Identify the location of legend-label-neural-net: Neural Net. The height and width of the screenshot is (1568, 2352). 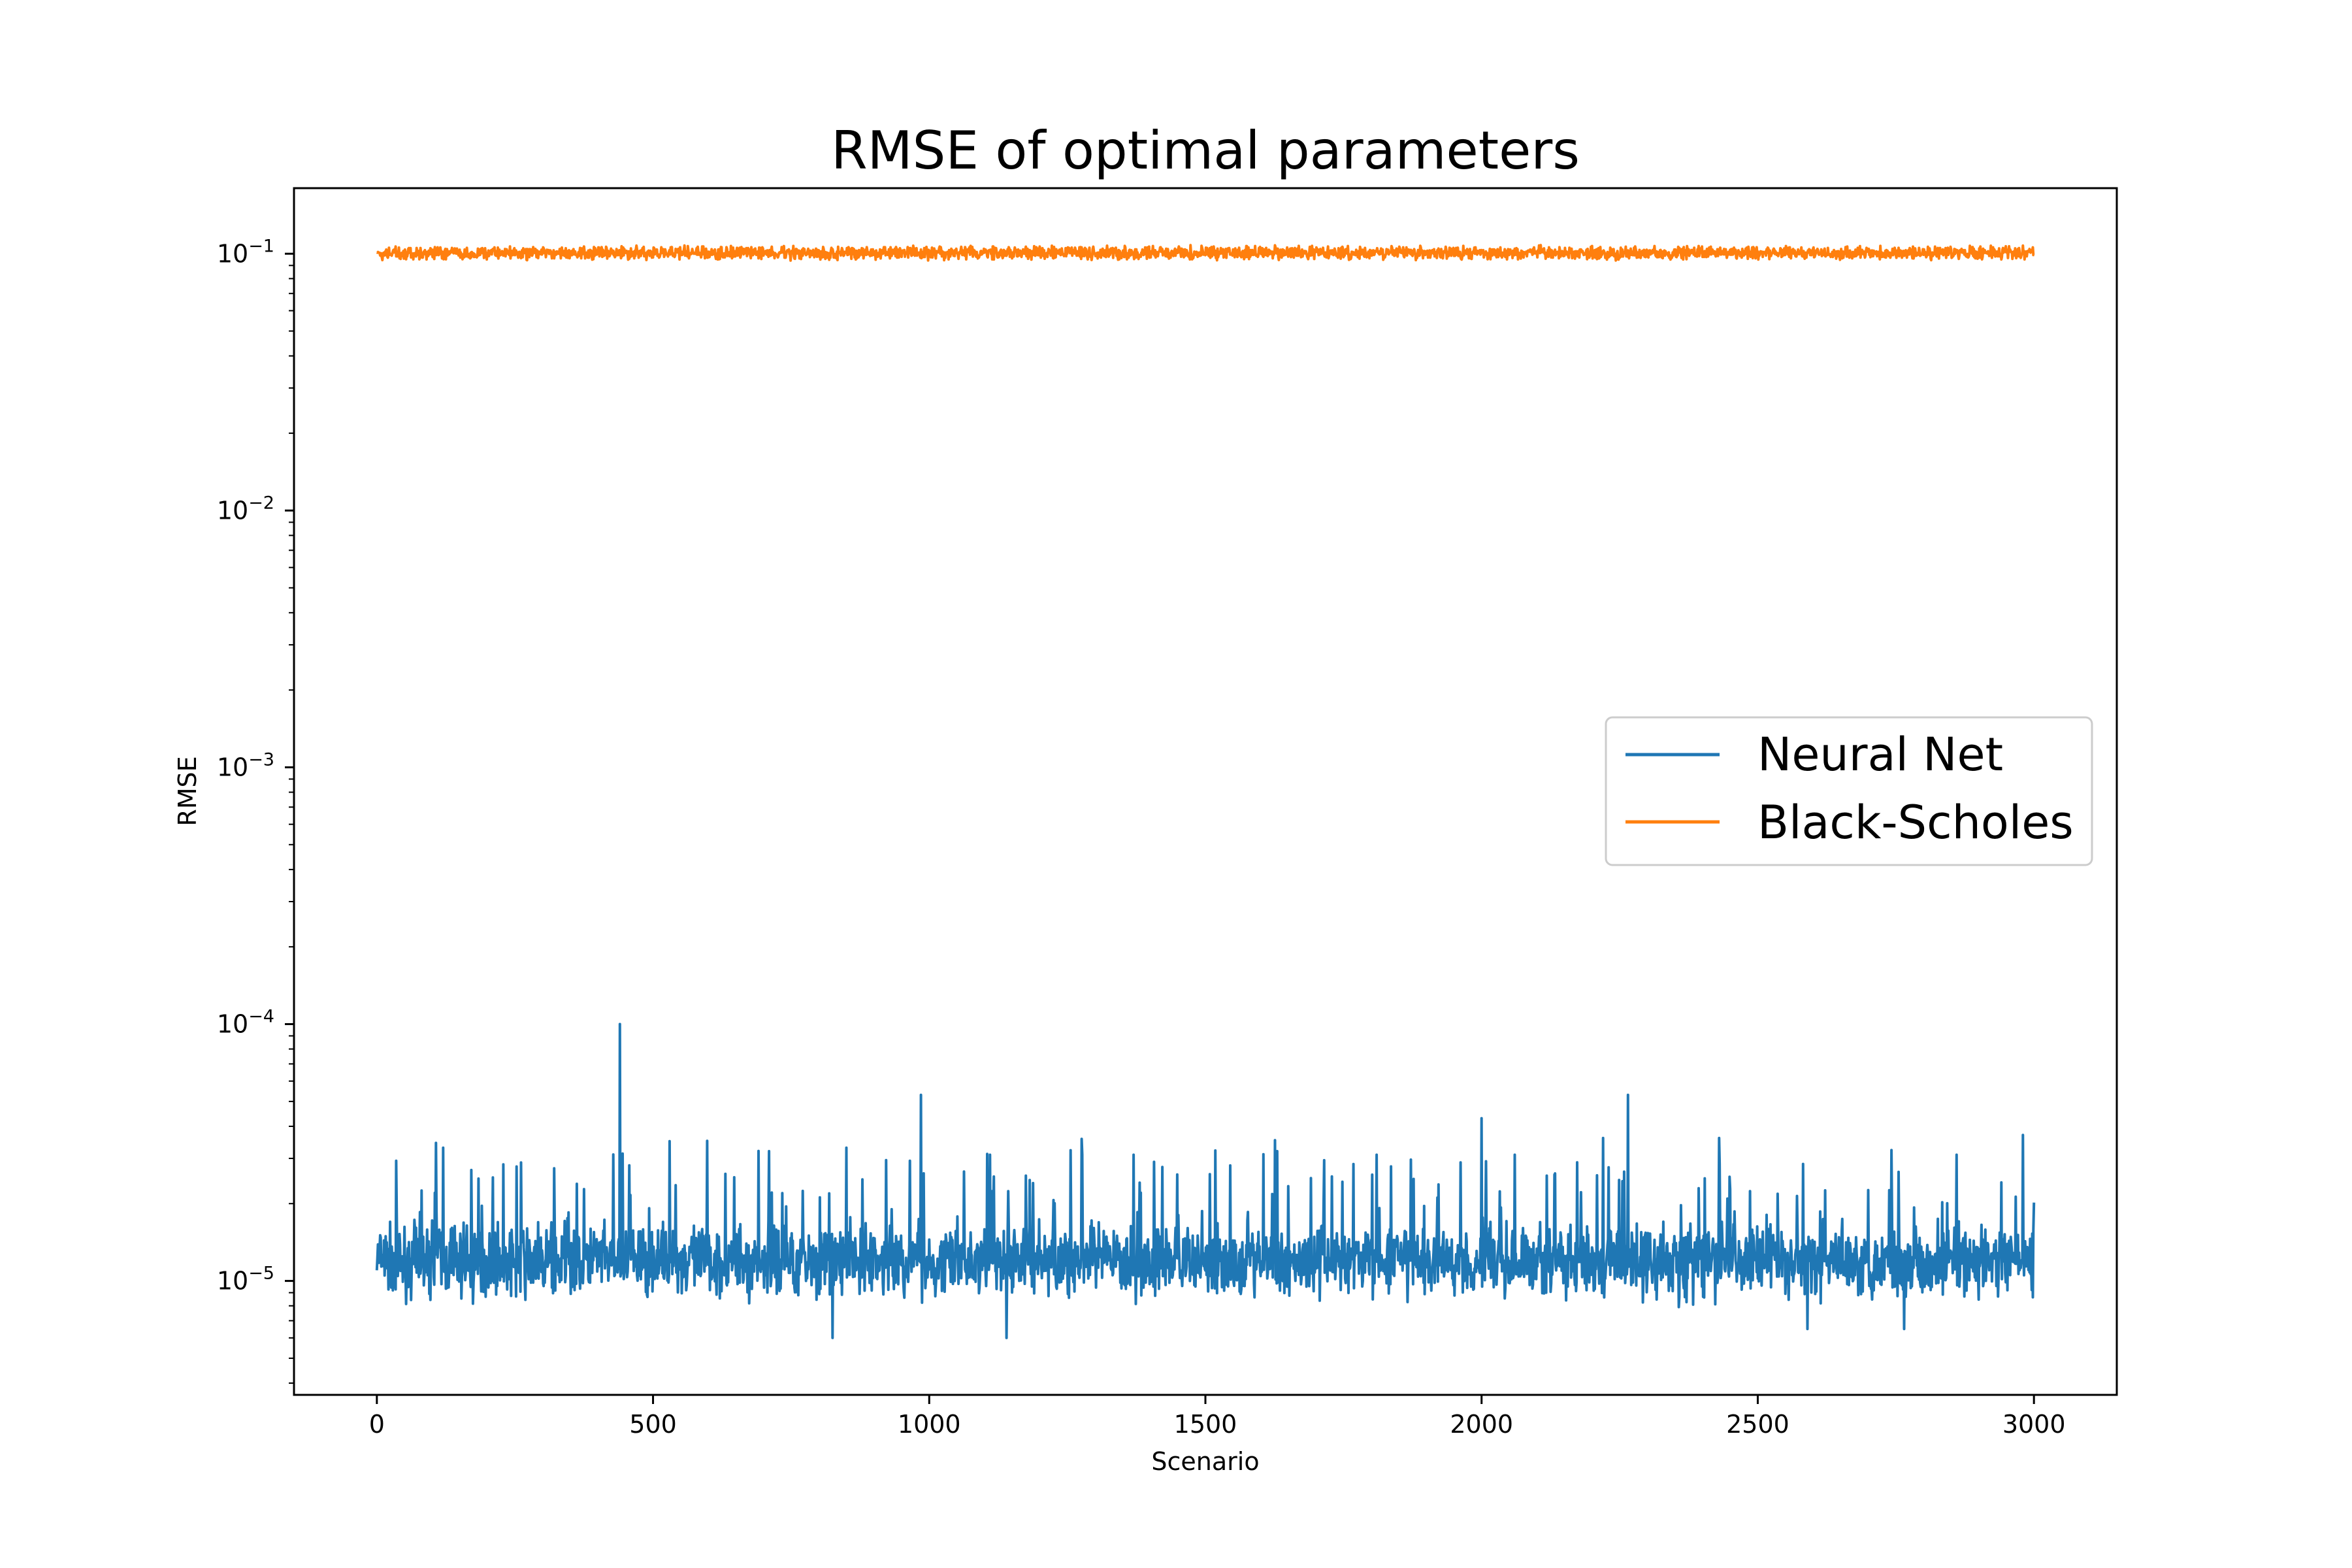
(1880, 754).